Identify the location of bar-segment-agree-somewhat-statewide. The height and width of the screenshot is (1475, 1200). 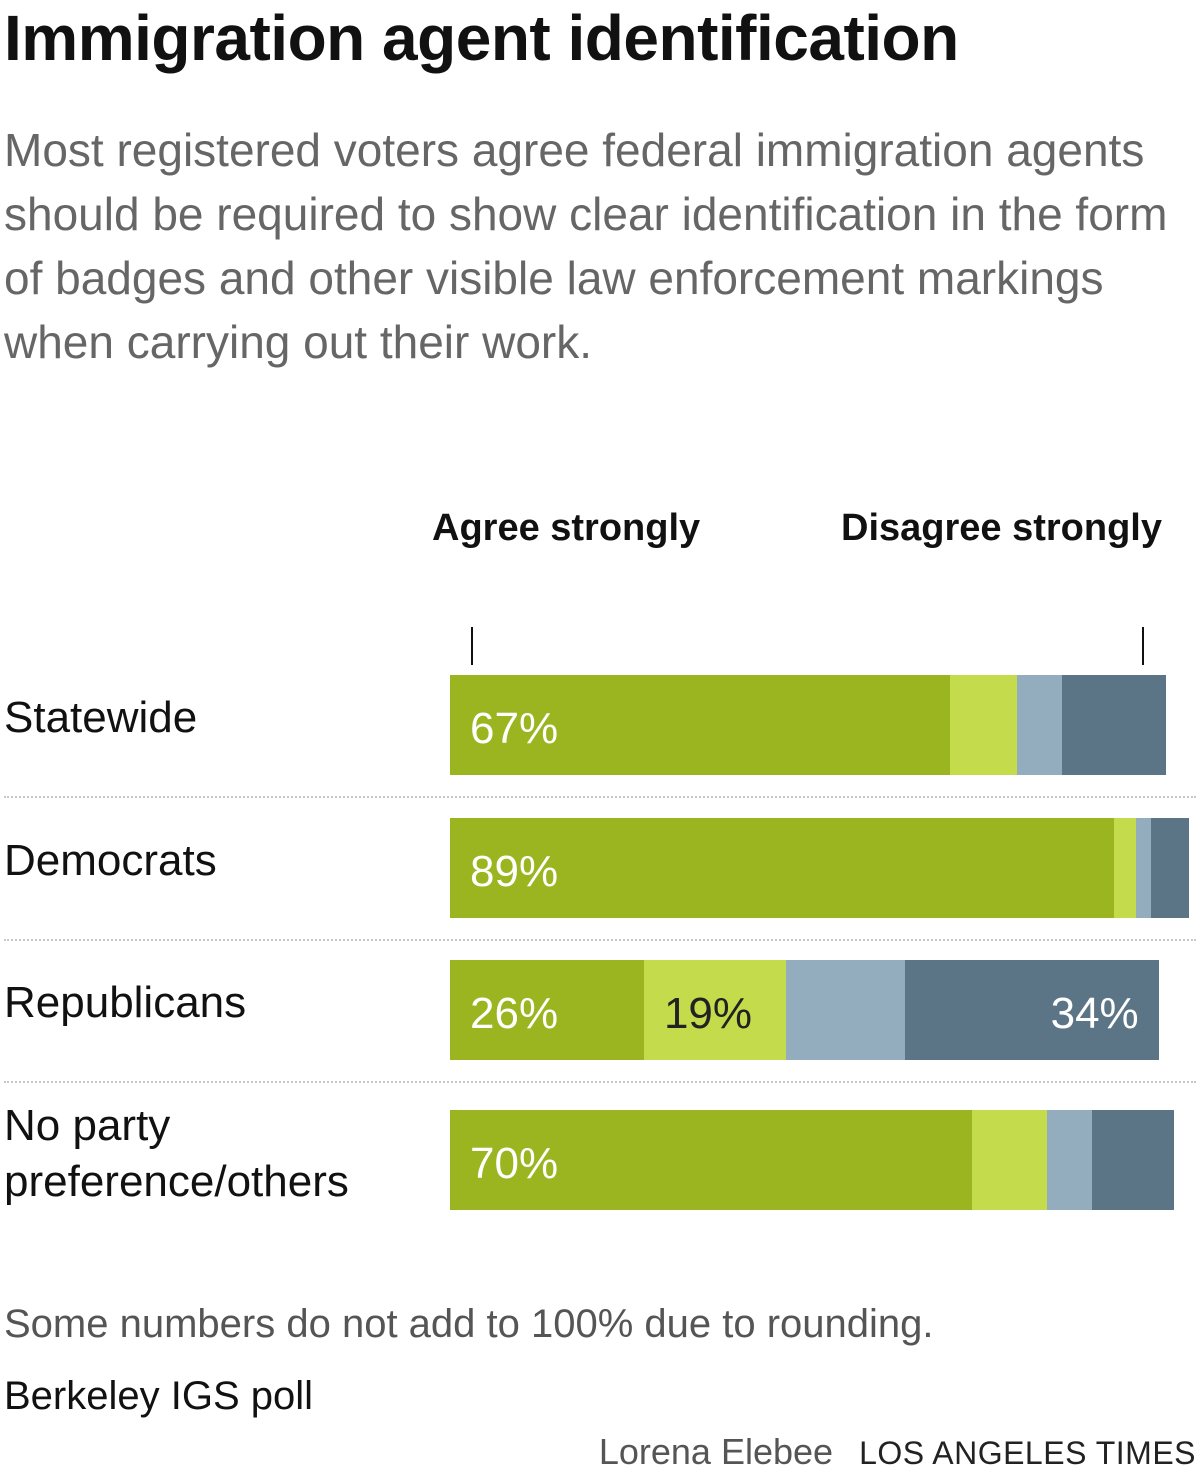
(983, 725).